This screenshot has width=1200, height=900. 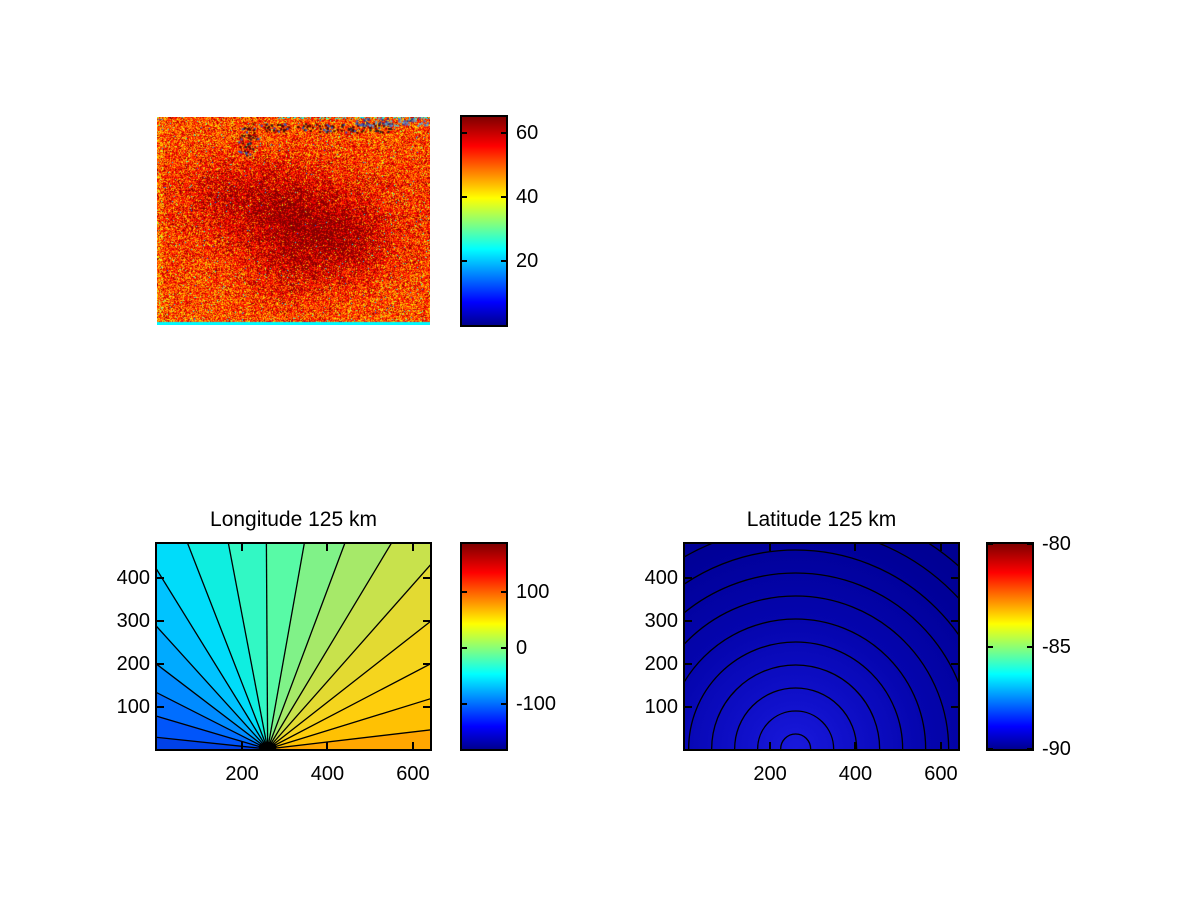 I want to click on colorbar-tick-label: 60, so click(x=527, y=133).